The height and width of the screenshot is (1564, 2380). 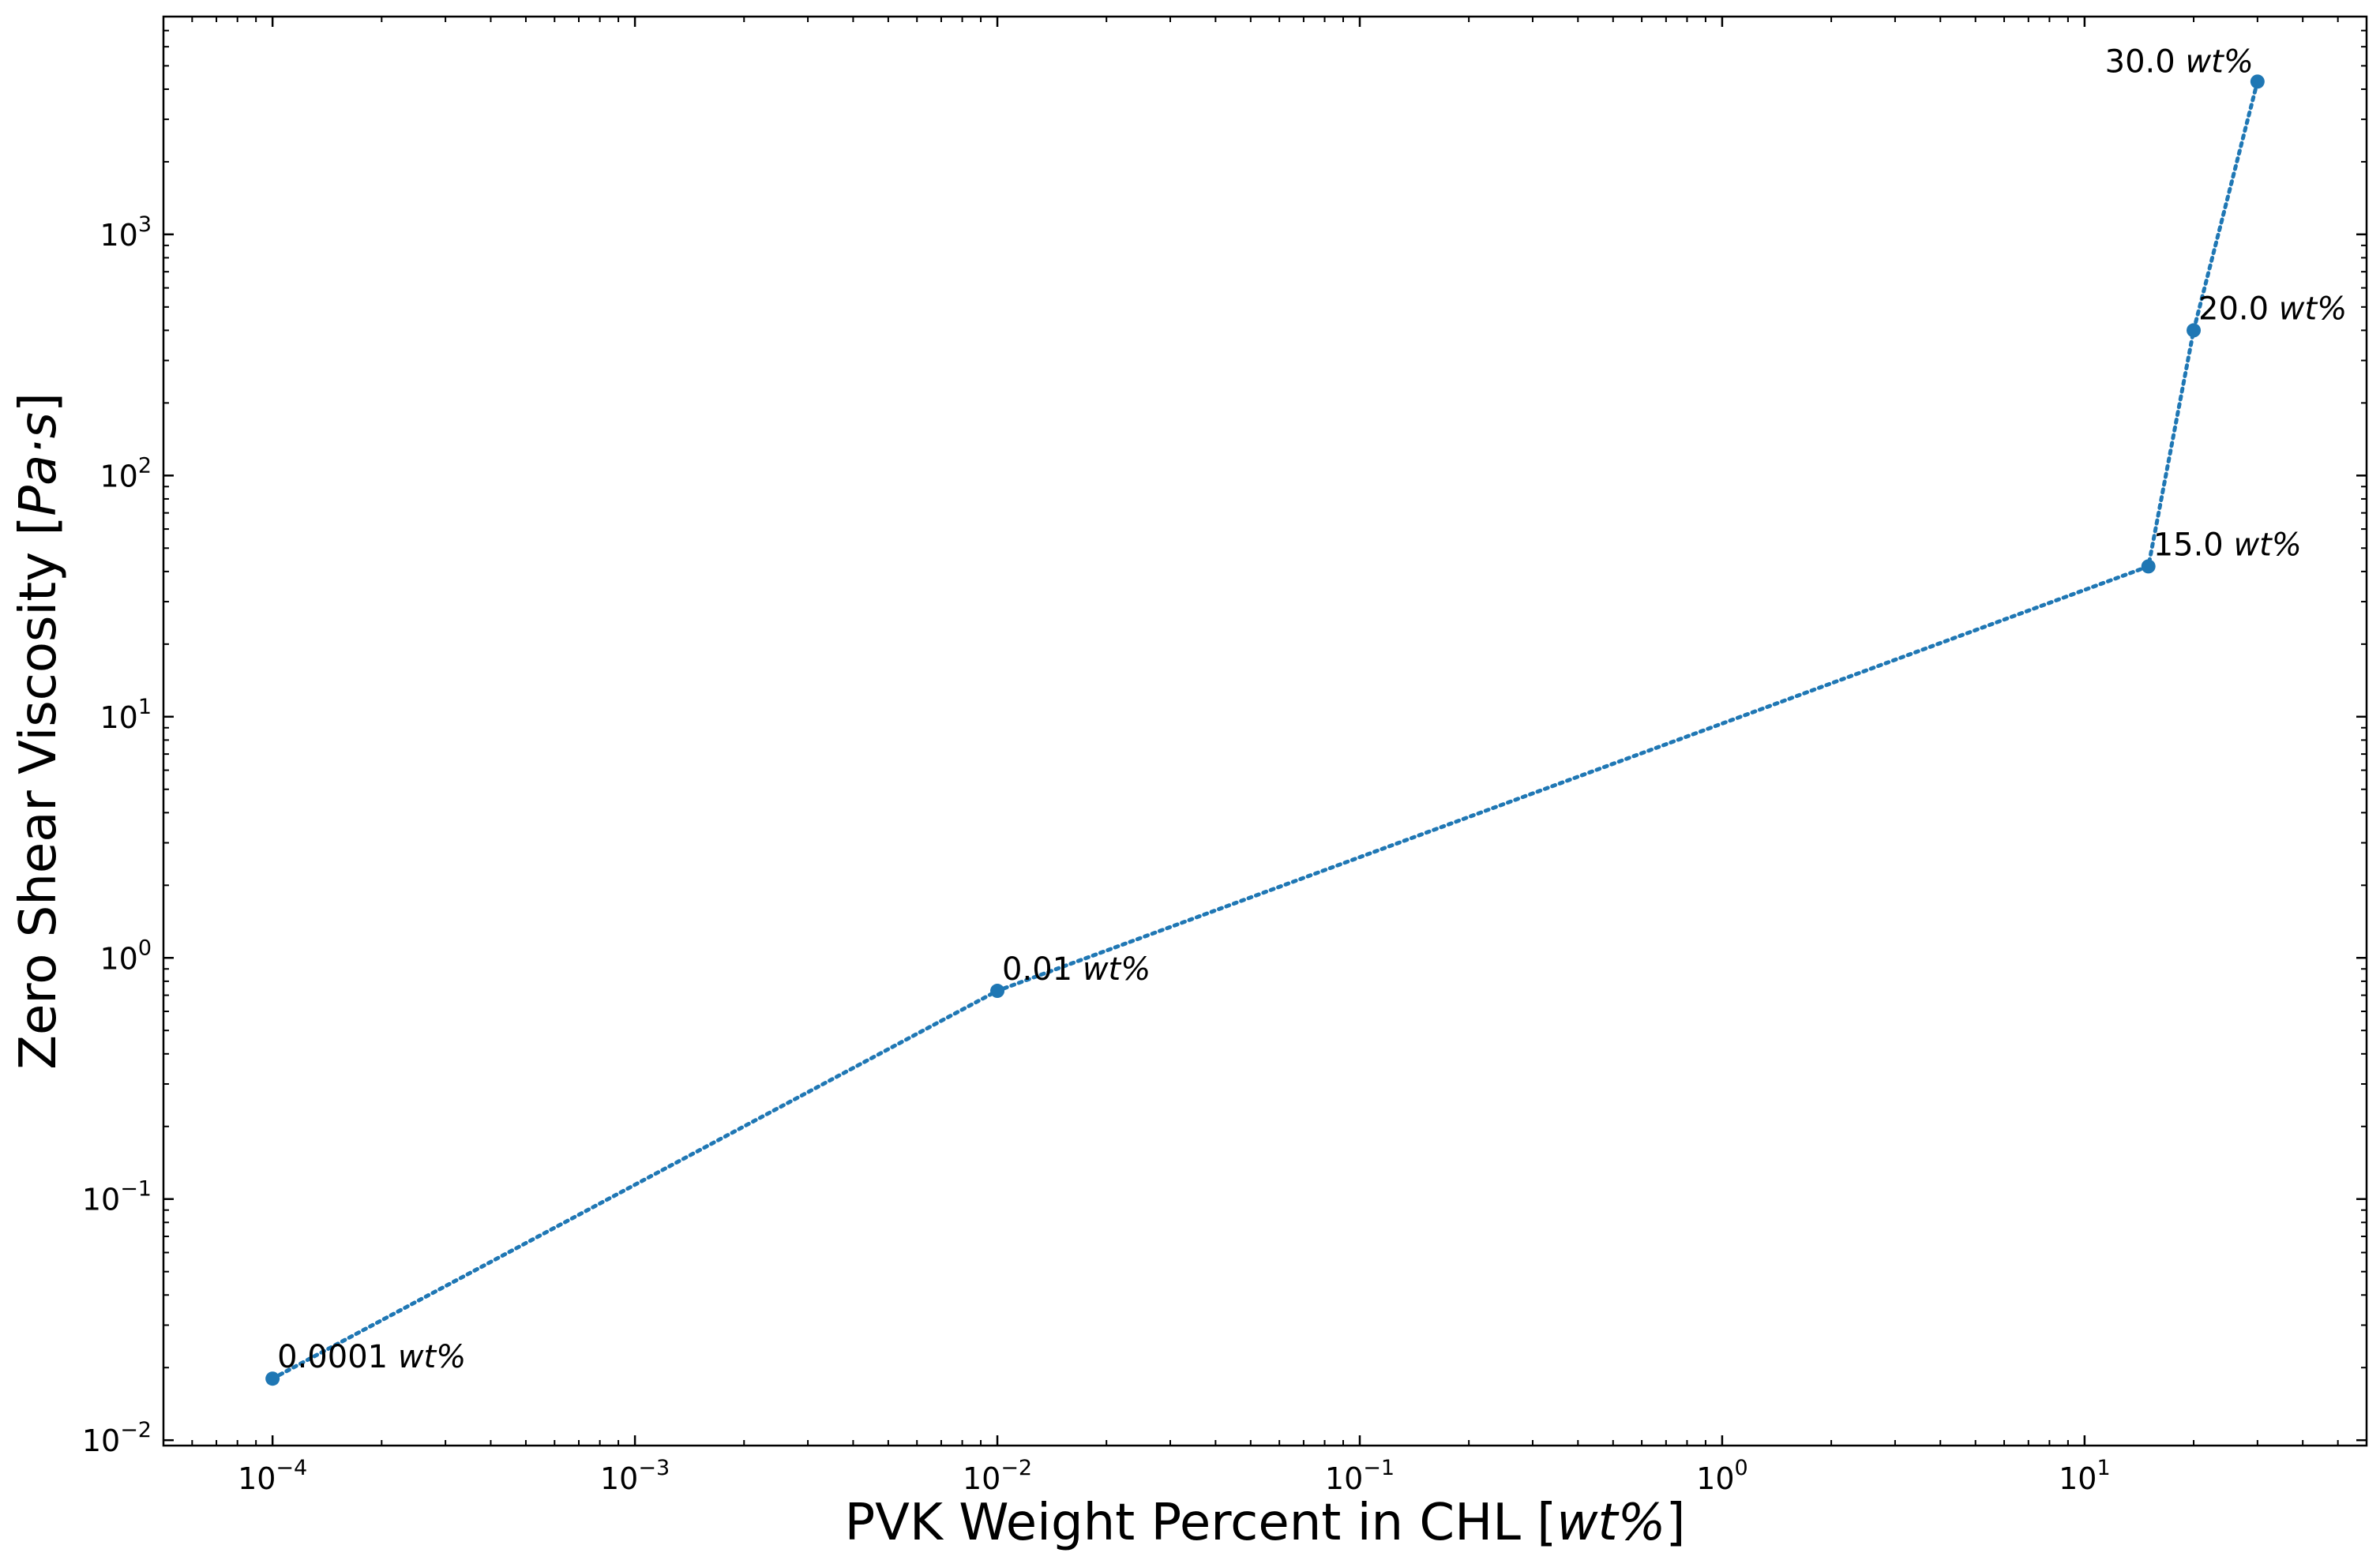 What do you see at coordinates (997, 1476) in the screenshot?
I see `x-tick-label: 10⁻²` at bounding box center [997, 1476].